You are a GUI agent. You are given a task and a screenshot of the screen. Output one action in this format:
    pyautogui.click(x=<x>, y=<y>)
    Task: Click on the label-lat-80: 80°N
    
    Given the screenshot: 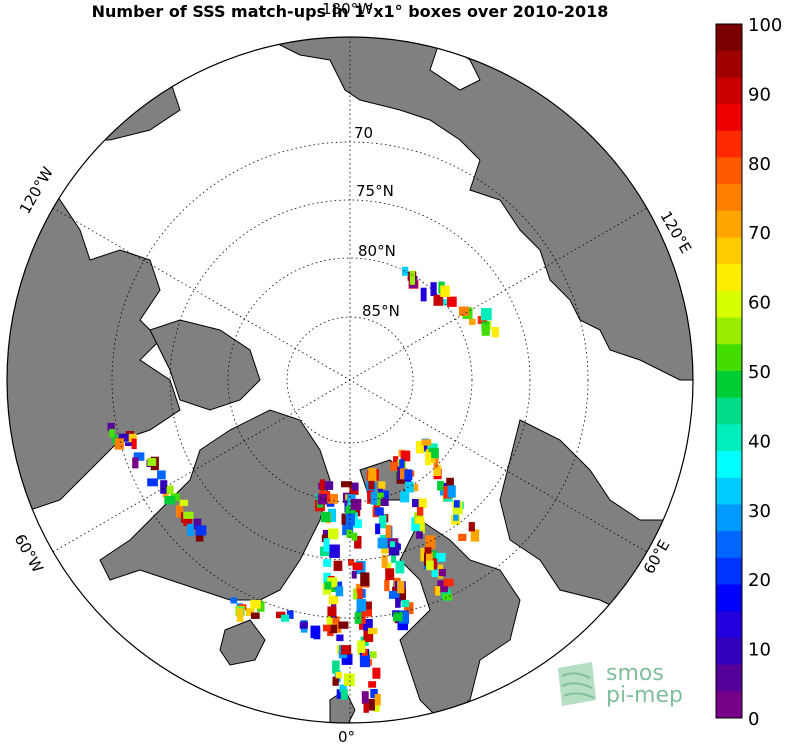 What is the action you would take?
    pyautogui.click(x=377, y=251)
    